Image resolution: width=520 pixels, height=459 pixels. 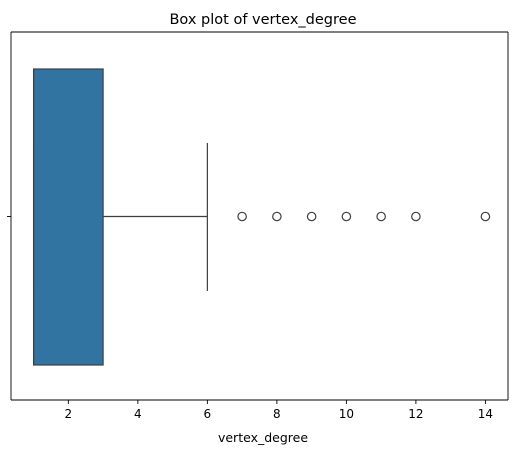 What do you see at coordinates (262, 20) in the screenshot?
I see `chart-title: Box plot of vertex_degree` at bounding box center [262, 20].